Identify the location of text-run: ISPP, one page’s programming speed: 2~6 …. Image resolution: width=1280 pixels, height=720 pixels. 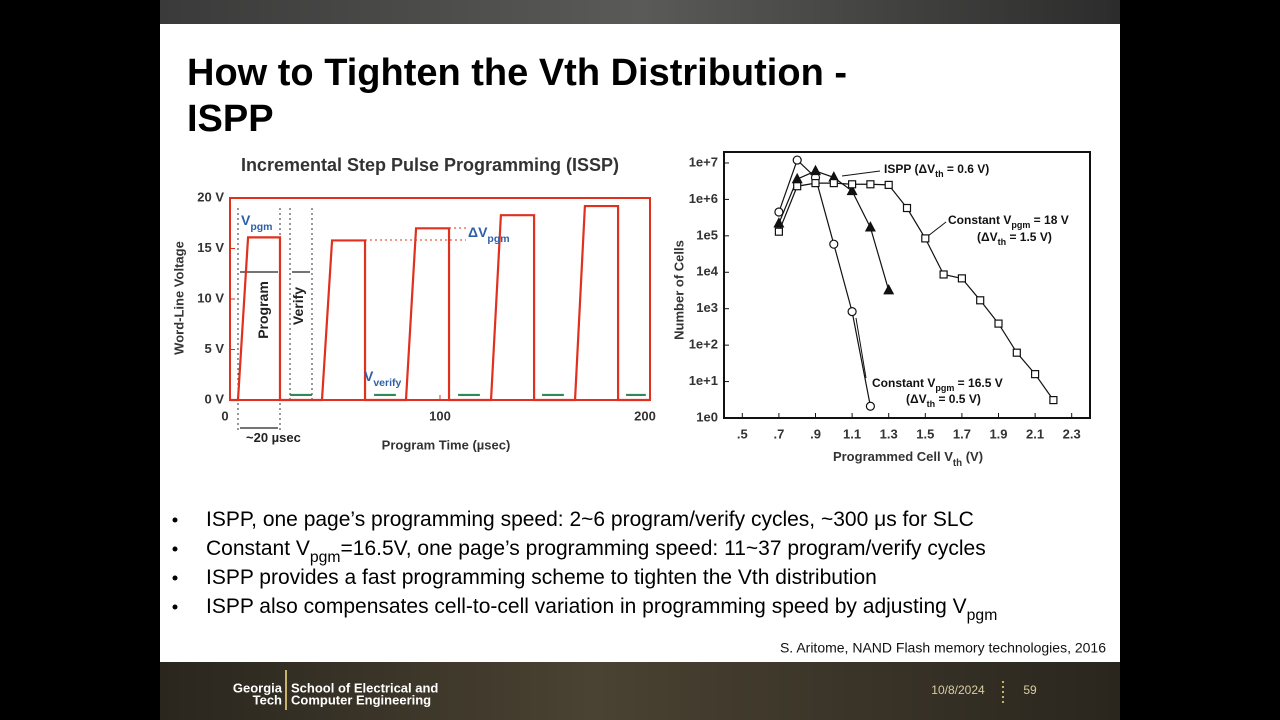
(590, 519).